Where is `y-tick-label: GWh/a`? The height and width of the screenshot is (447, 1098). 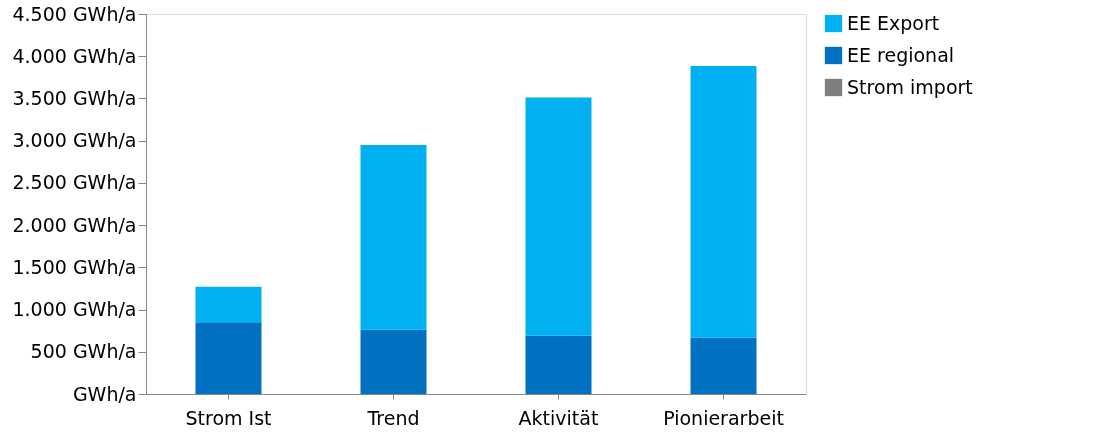 y-tick-label: GWh/a is located at coordinates (104, 393).